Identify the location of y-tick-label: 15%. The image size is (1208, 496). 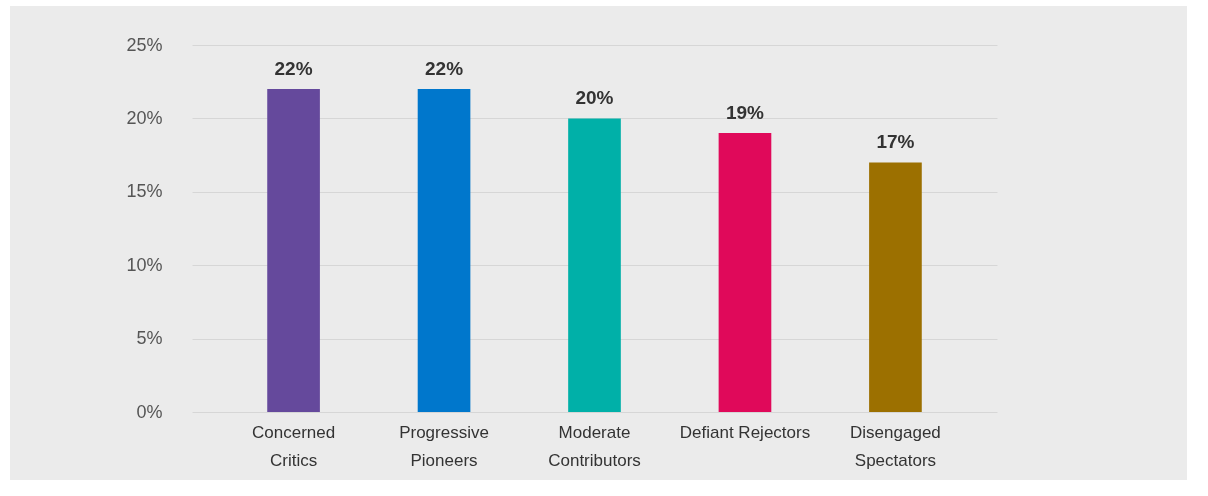
(144, 191).